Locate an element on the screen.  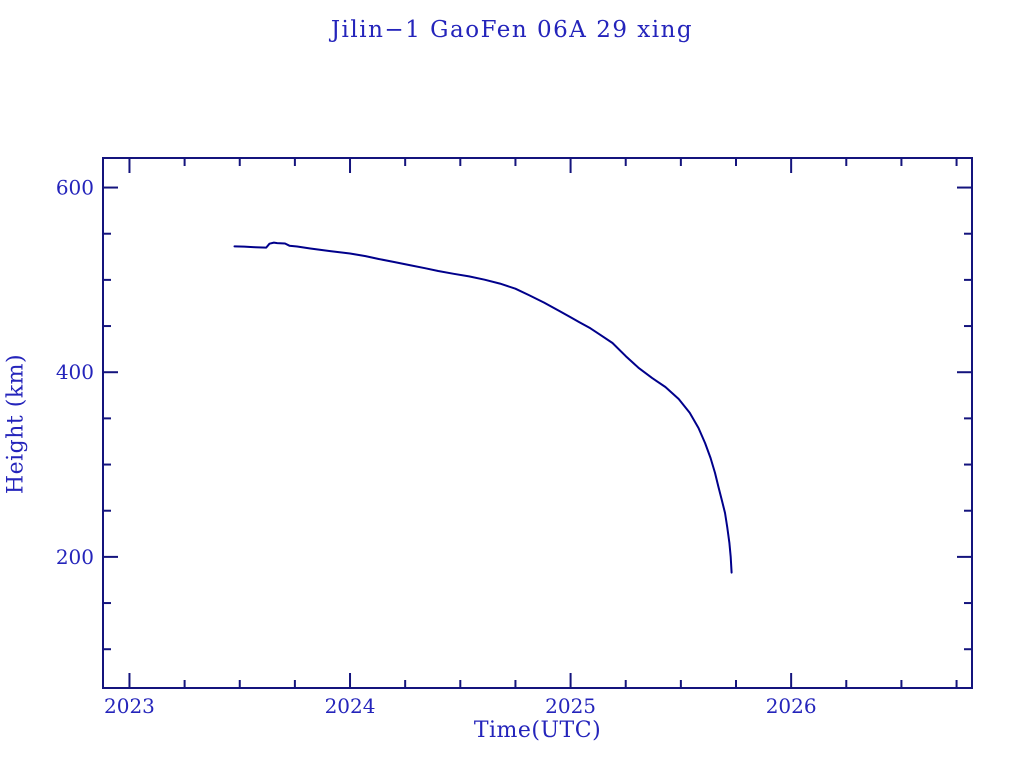
y-tick-label: 600 is located at coordinates (75, 188).